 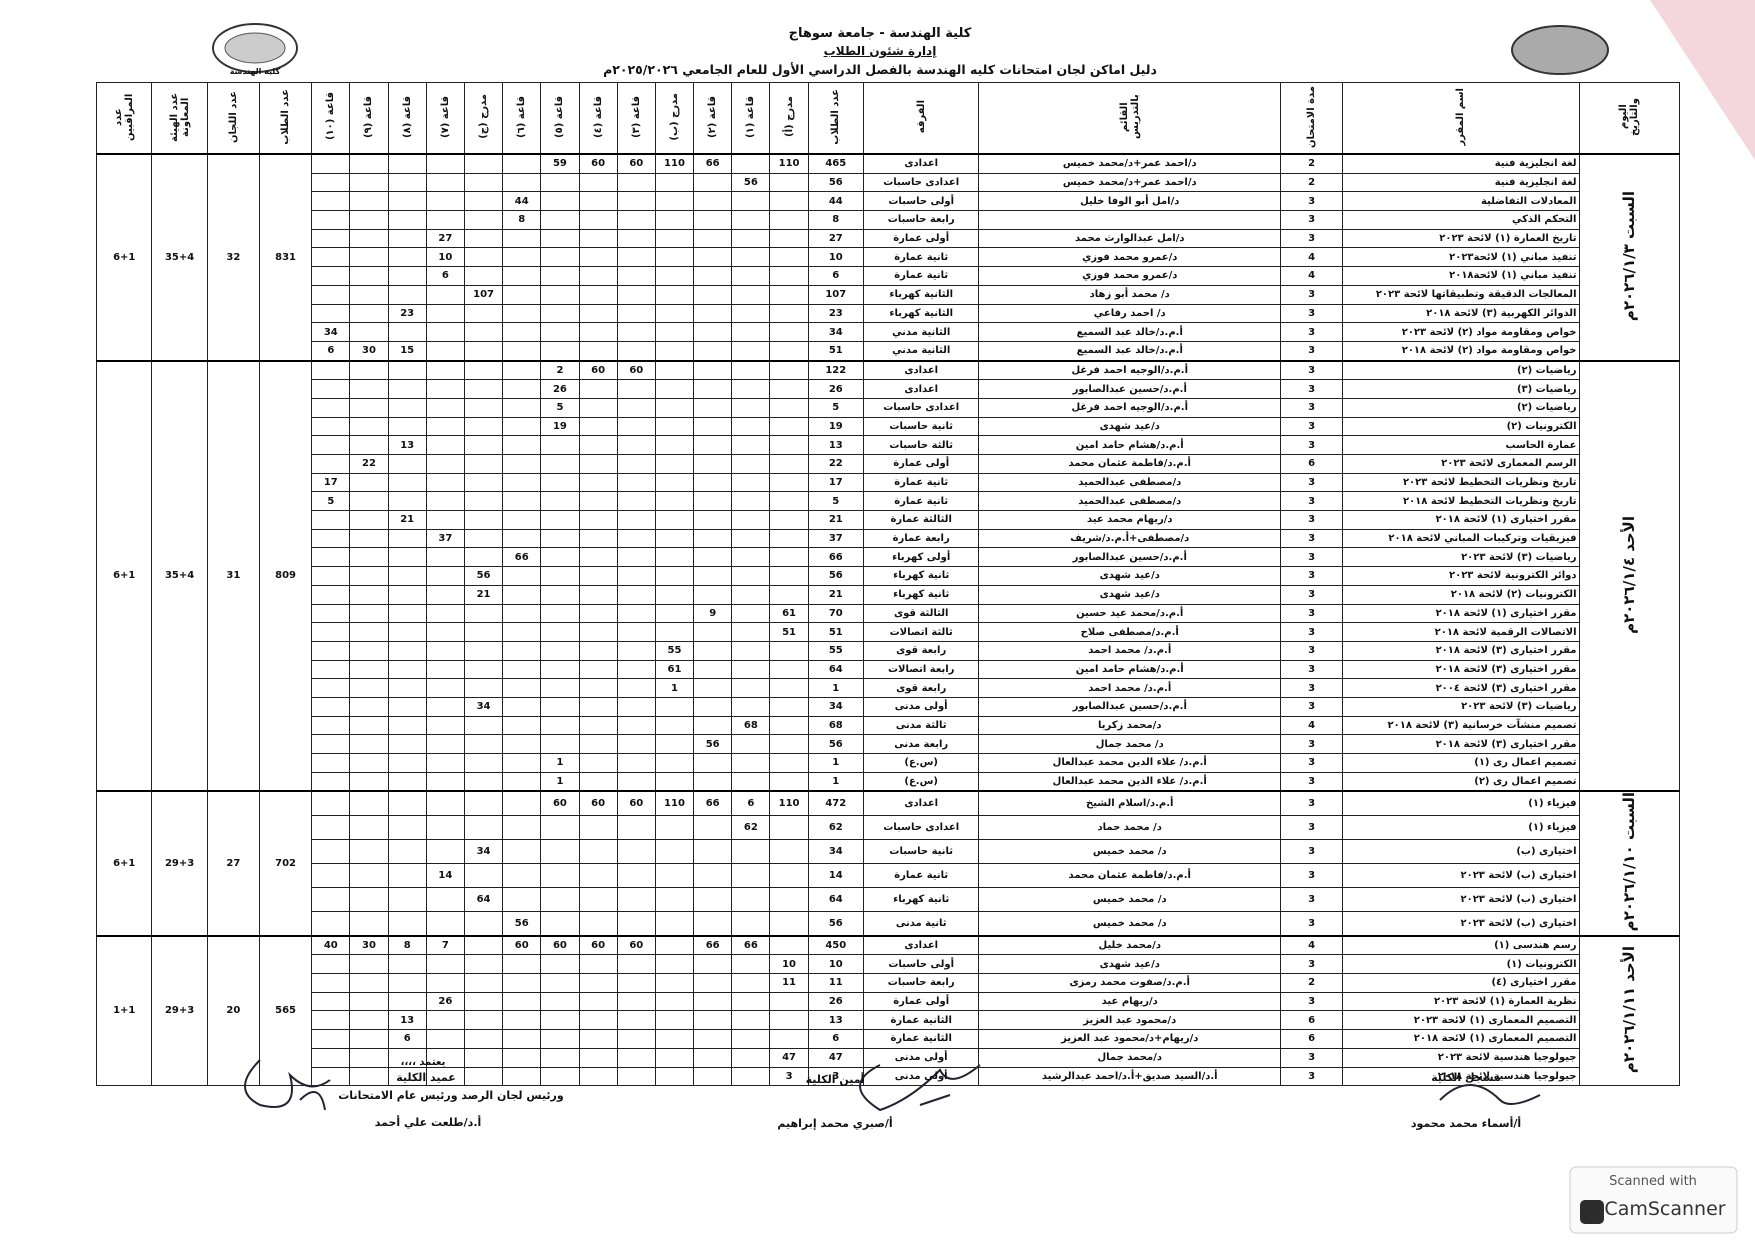 I want to click on year: أولى مدنى, so click(x=921, y=706).